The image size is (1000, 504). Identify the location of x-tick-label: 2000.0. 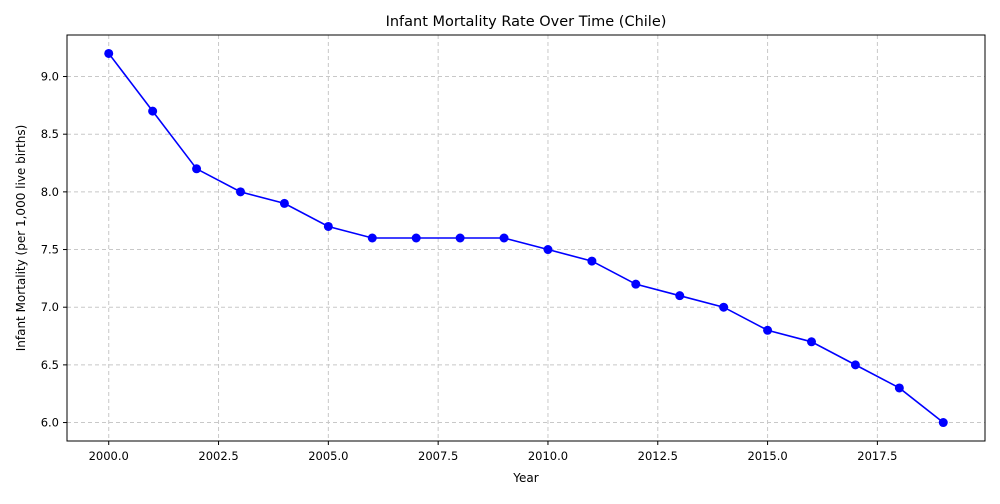
(109, 456).